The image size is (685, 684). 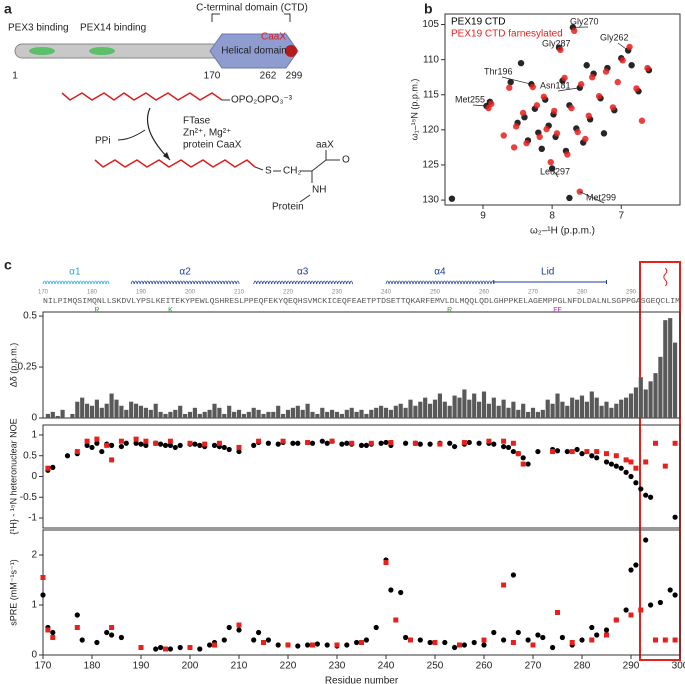 What do you see at coordinates (303, 282) in the screenshot?
I see `helix` at bounding box center [303, 282].